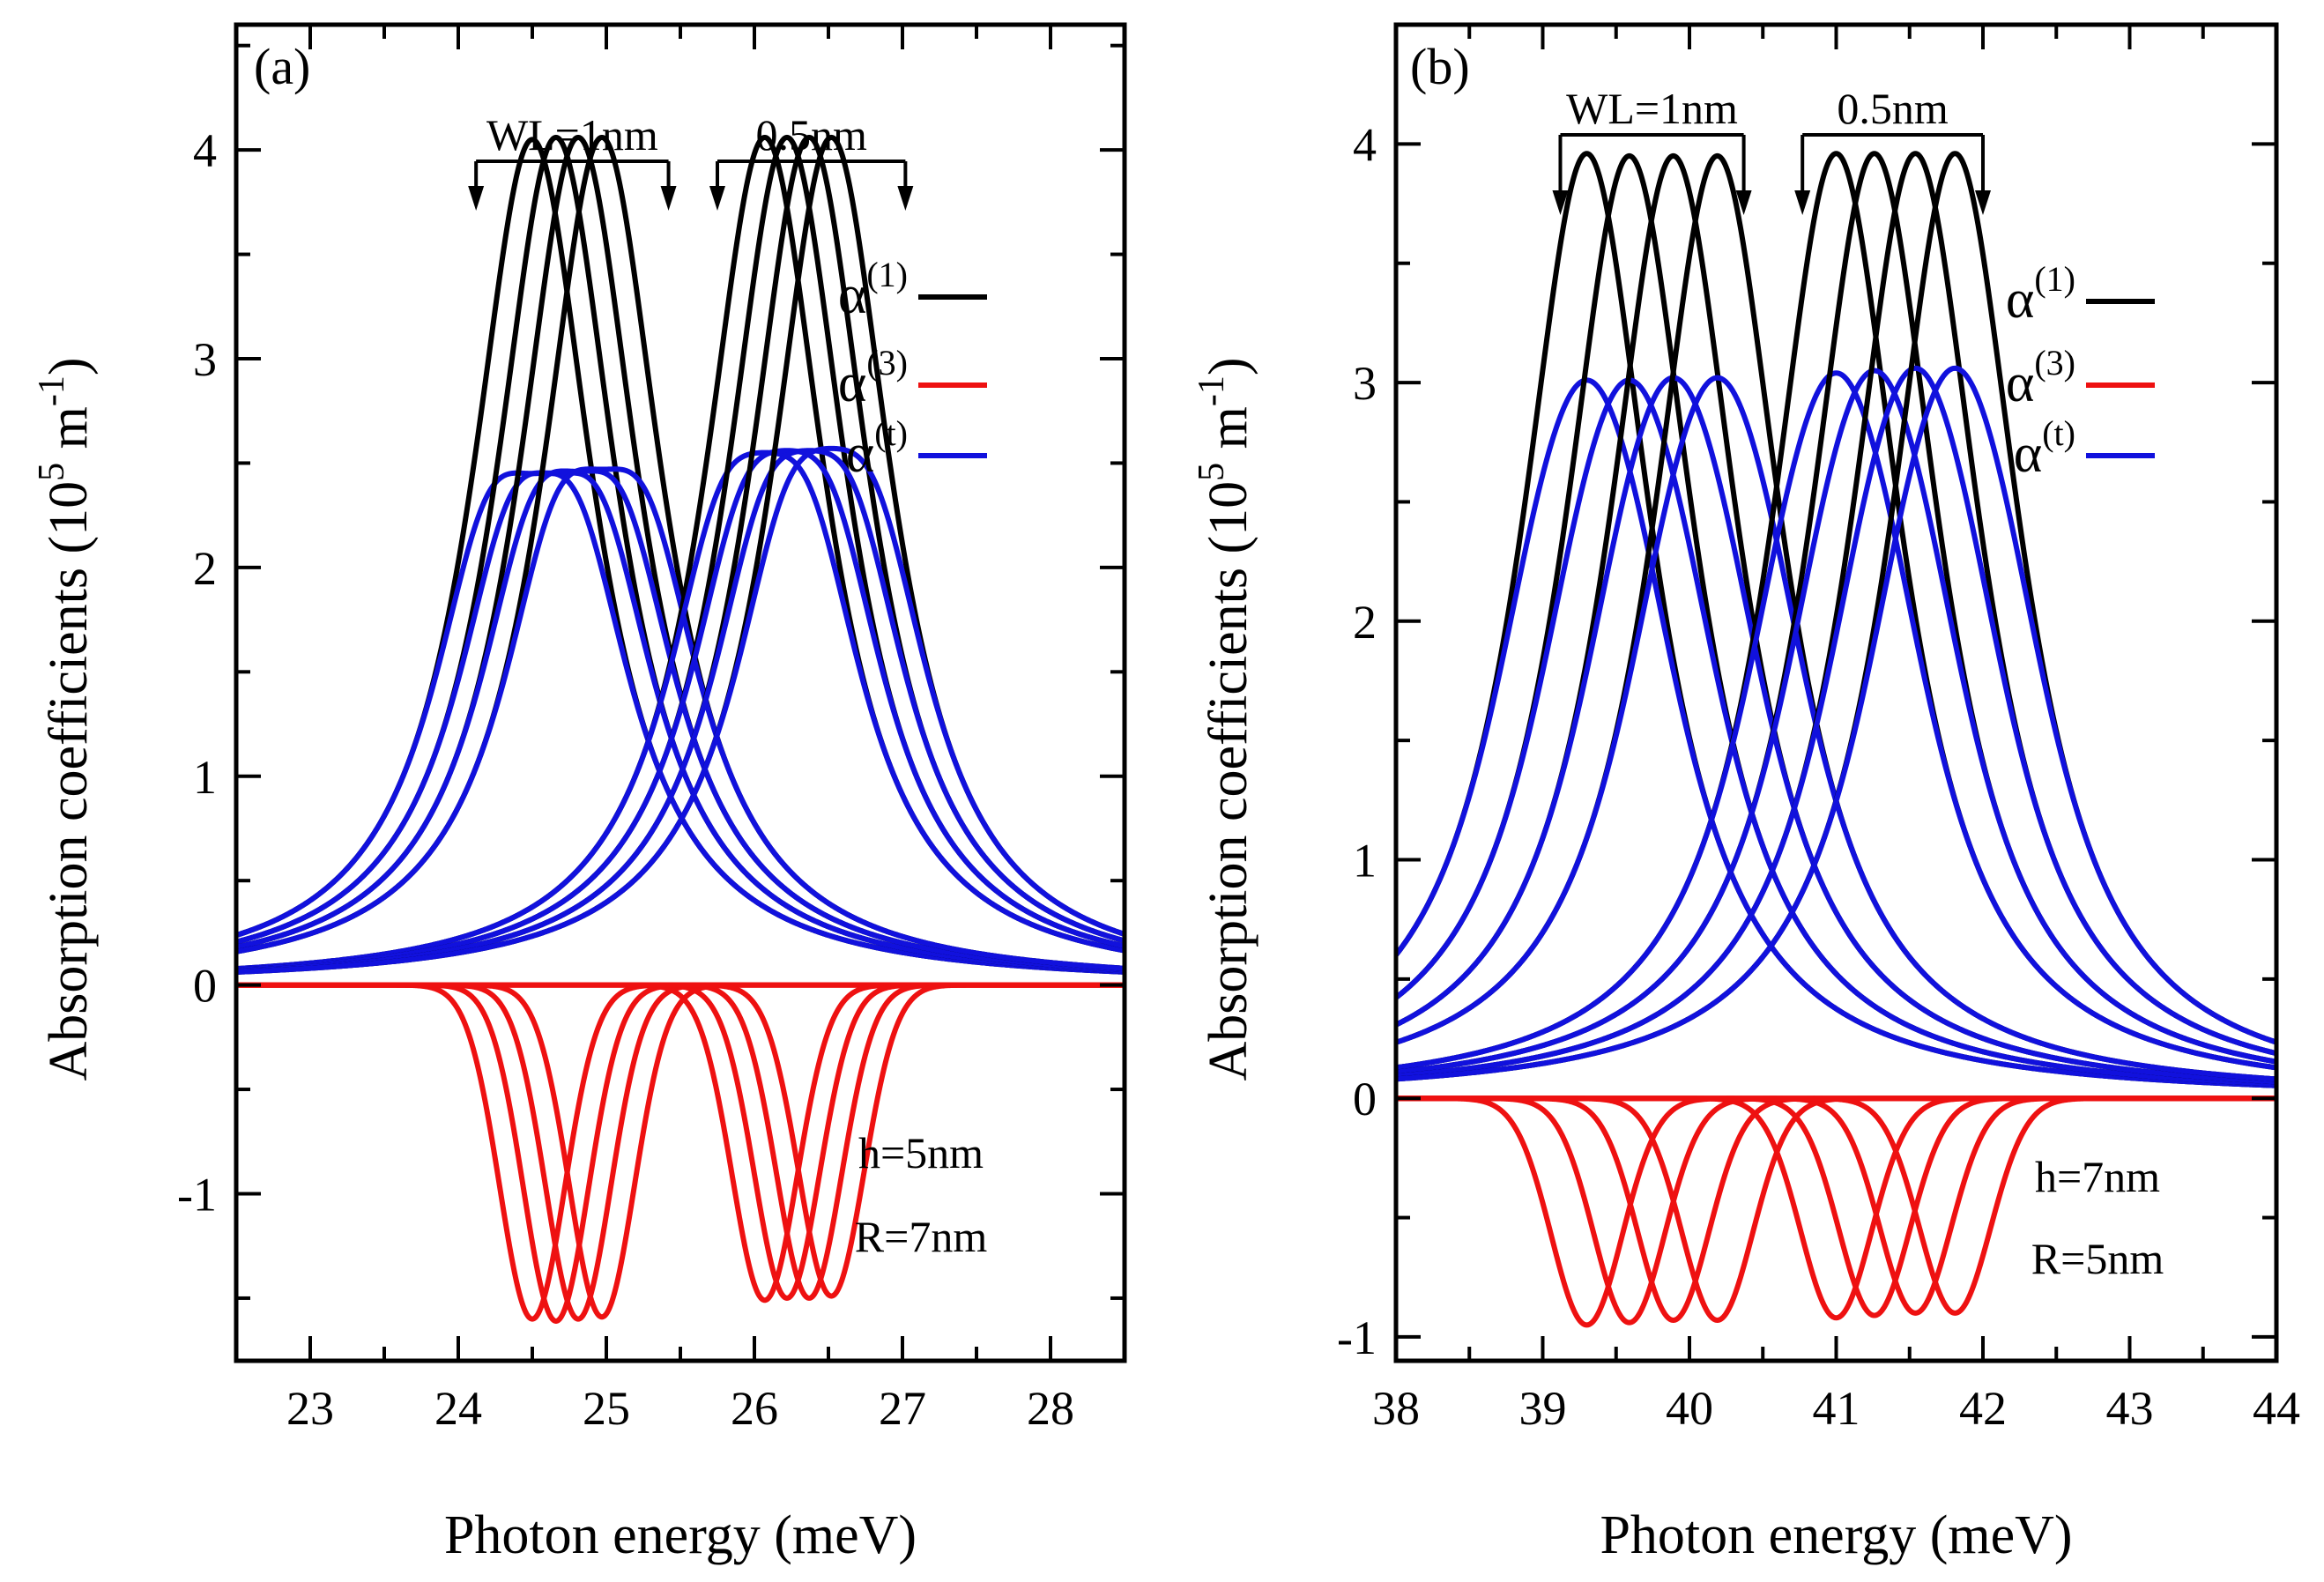  Describe the element at coordinates (1396, 1408) in the screenshot. I see `x-tick-label: 38` at that location.